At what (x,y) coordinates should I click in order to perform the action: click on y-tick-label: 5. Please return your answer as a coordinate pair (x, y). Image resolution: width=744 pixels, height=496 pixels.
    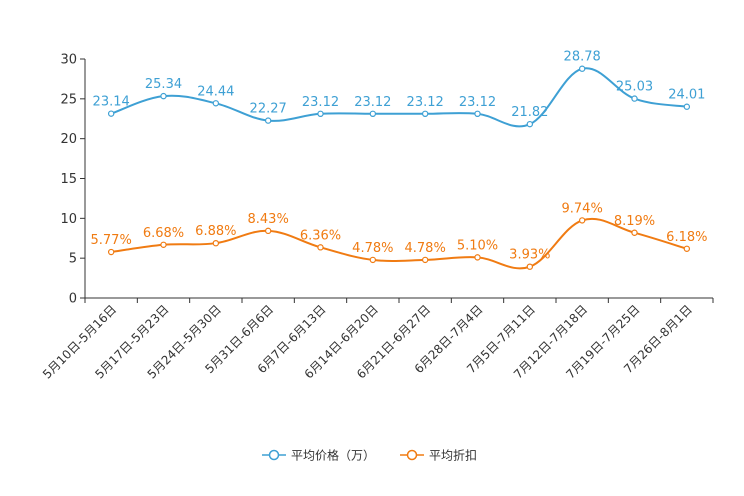
    Looking at the image, I should click on (73, 259).